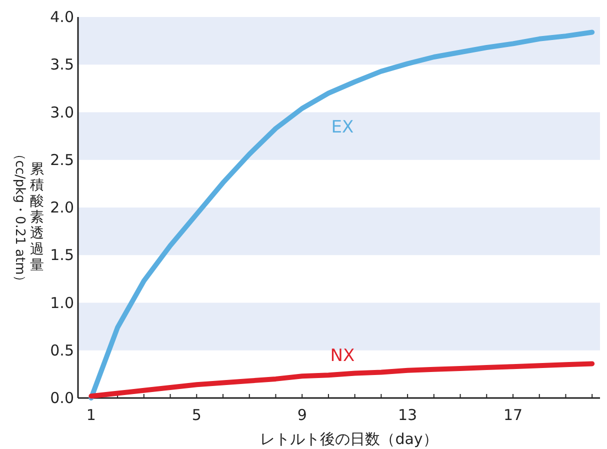 The height and width of the screenshot is (449, 607). Describe the element at coordinates (62, 398) in the screenshot. I see `y-tick-label: 0.0` at that location.